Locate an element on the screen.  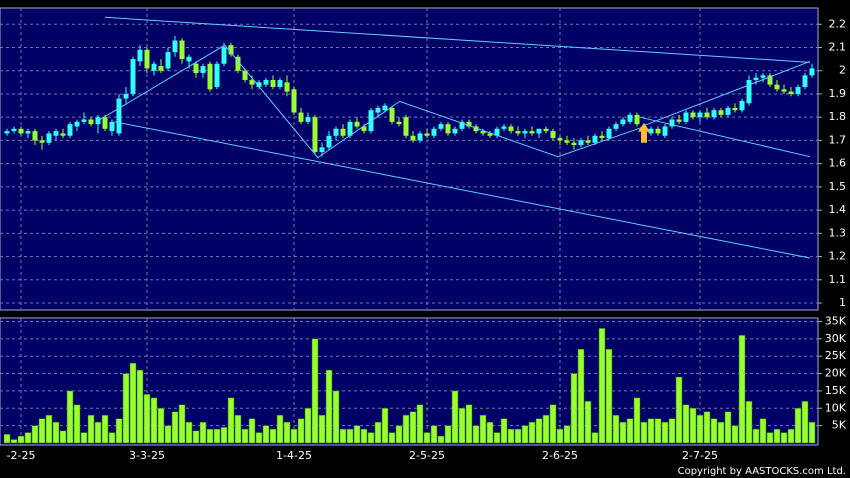
arrow-marker is located at coordinates (644, 132).